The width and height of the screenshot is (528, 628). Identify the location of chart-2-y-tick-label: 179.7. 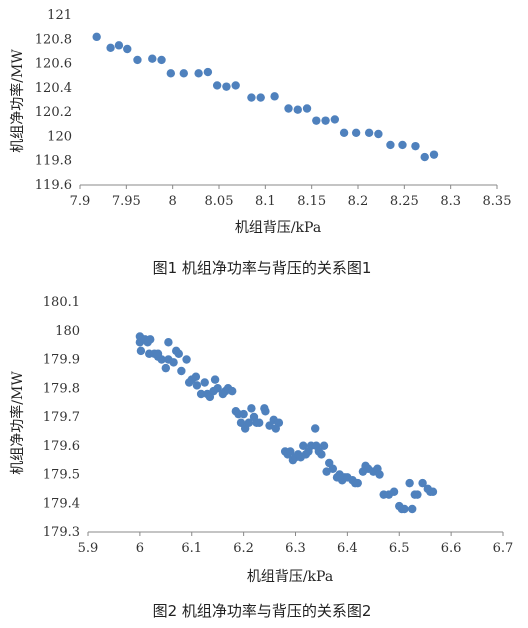
(61, 417).